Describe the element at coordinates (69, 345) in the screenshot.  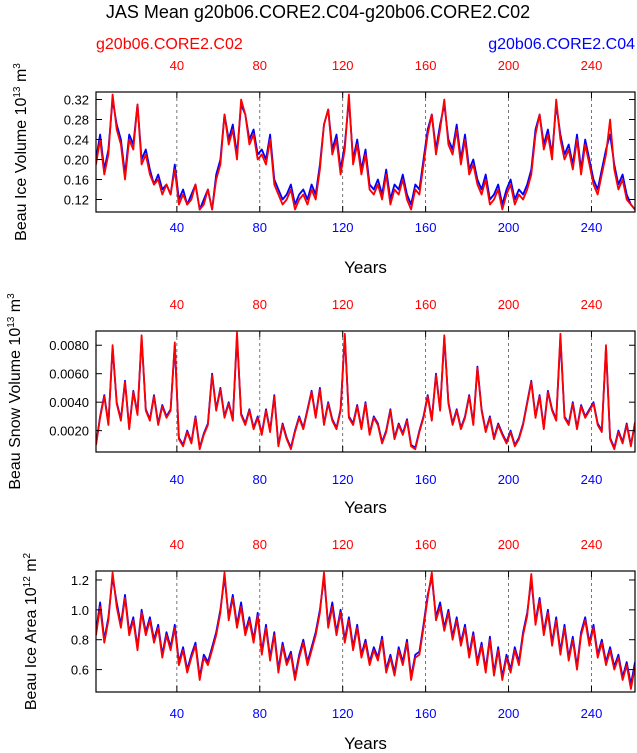
I see `ytick-label: 0.0080` at that location.